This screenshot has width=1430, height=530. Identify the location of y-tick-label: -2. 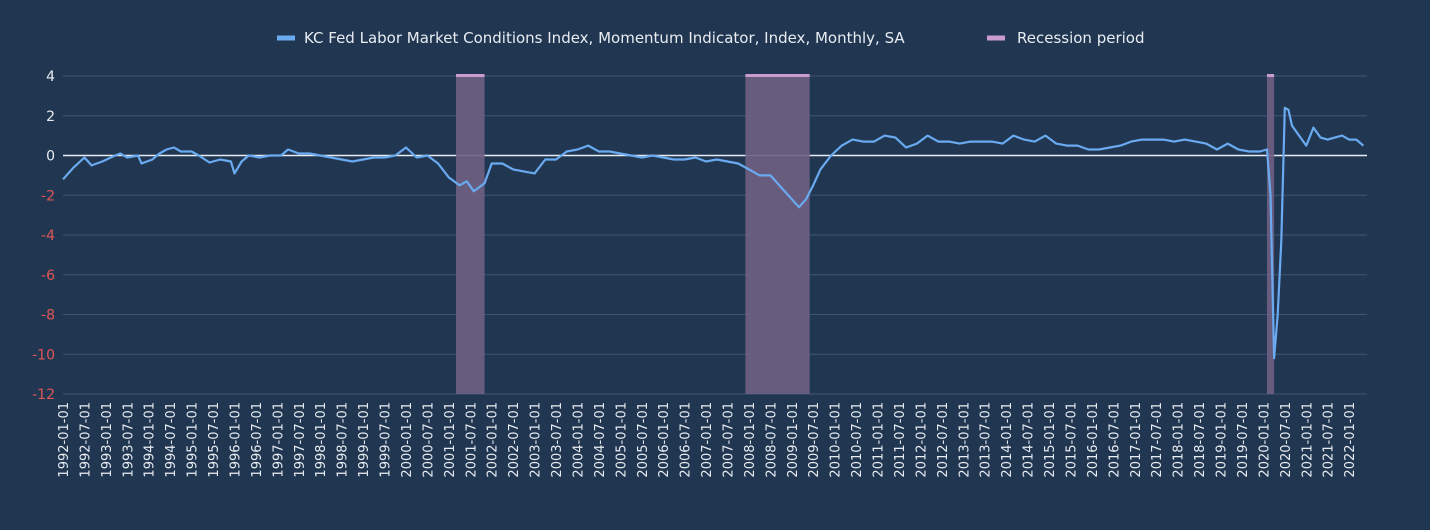
(48, 196).